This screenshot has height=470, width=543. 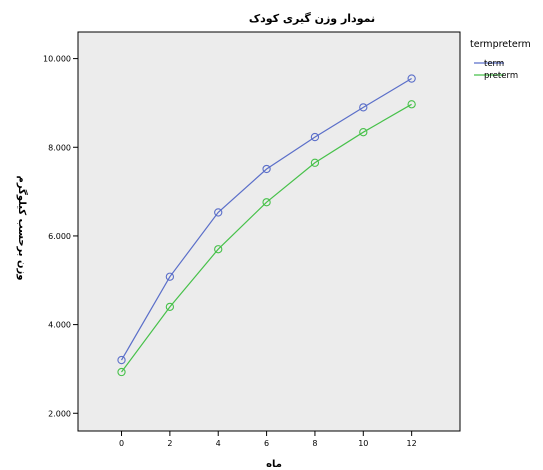 I want to click on x-tick-label: 4, so click(x=218, y=443).